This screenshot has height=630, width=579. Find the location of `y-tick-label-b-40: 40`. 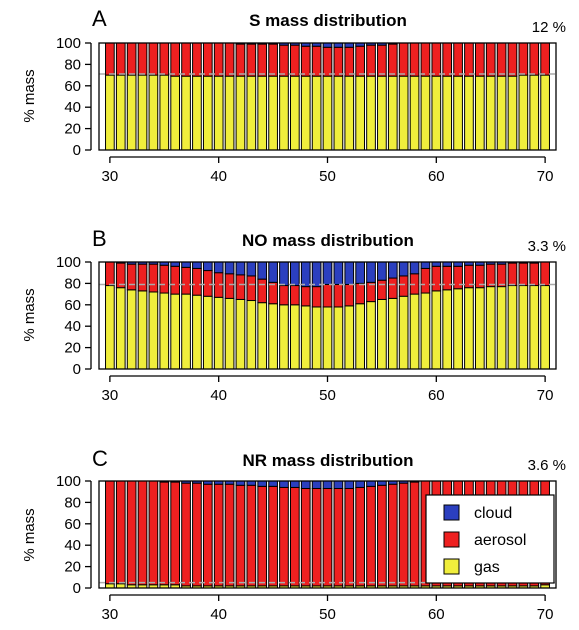

y-tick-label-b-40: 40 is located at coordinates (72, 326).